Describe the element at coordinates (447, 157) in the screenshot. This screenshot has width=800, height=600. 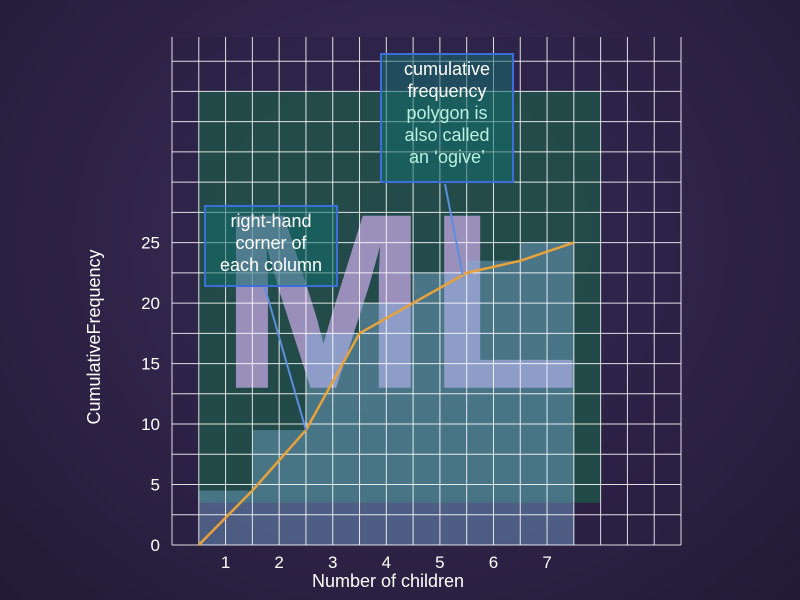
I see `callout-ogive-line-5: an ‘ogive’` at that location.